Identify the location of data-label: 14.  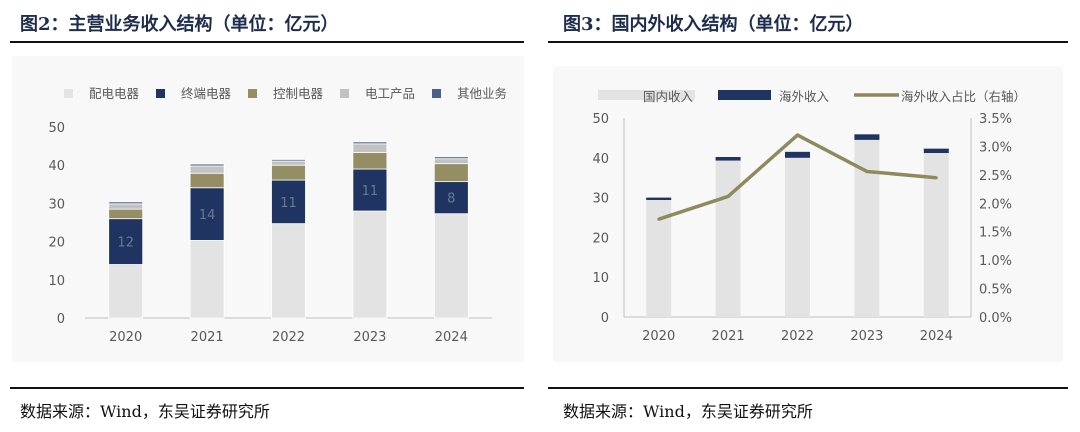
(207, 215).